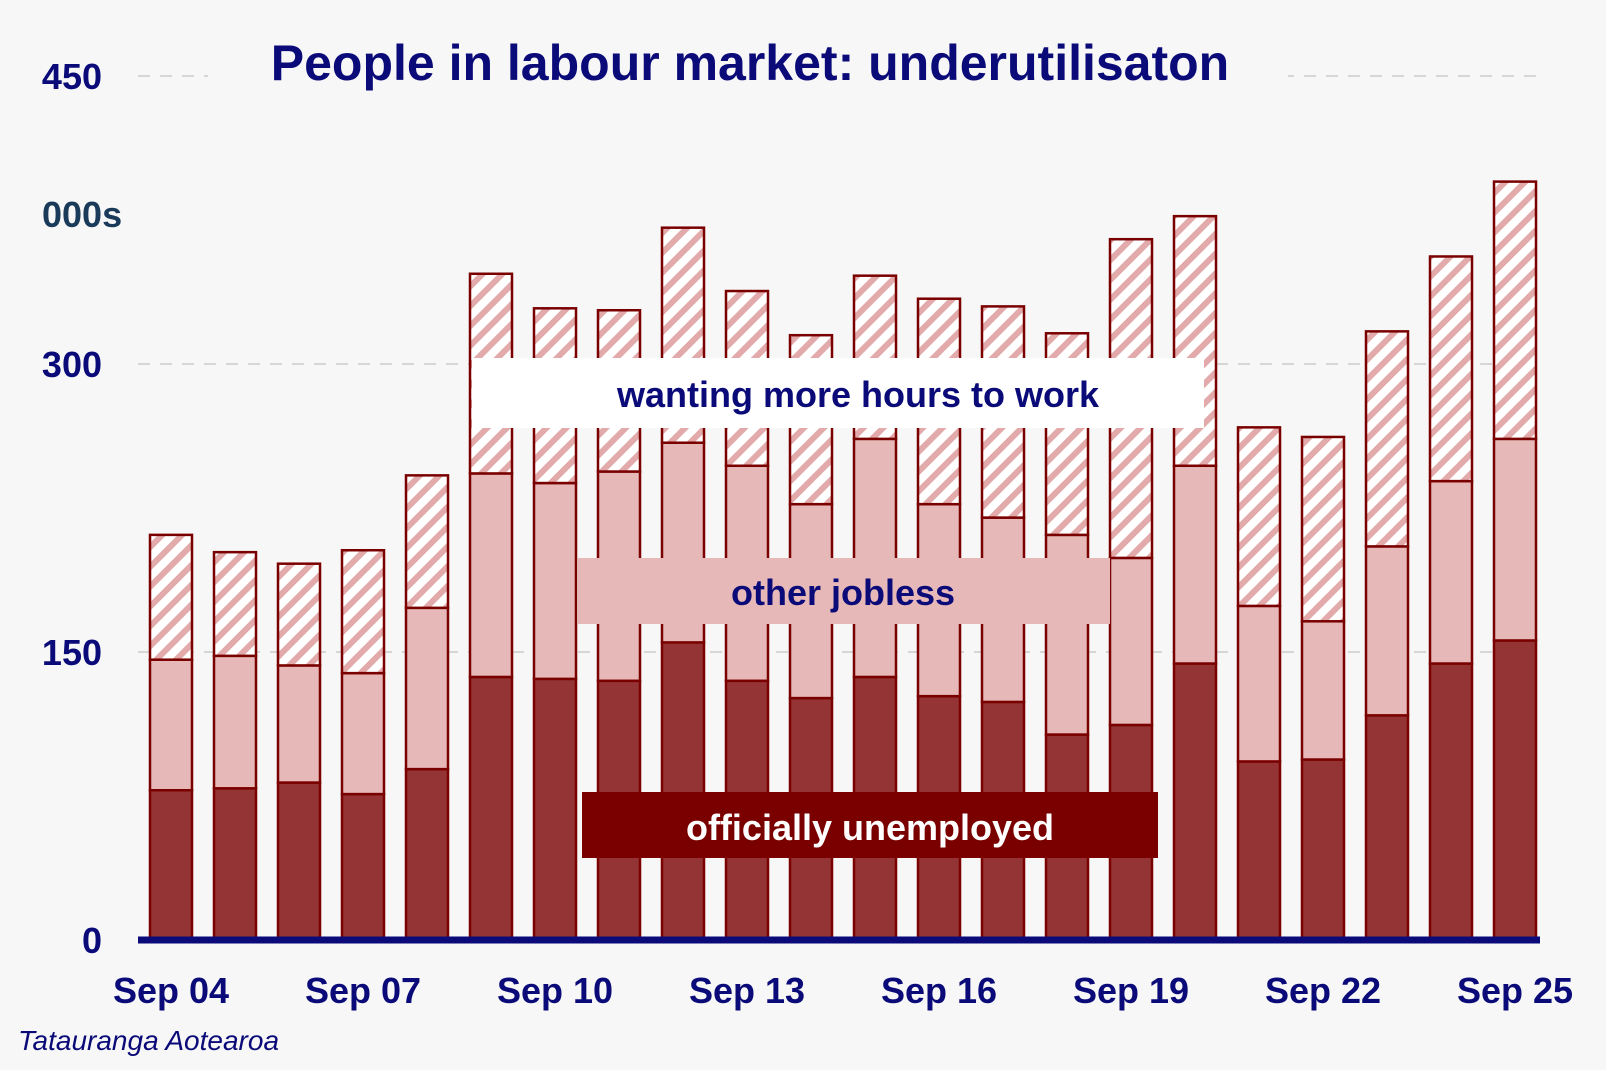 This screenshot has width=1606, height=1070. Describe the element at coordinates (363, 990) in the screenshot. I see `x-tick-label: Sep 07` at that location.